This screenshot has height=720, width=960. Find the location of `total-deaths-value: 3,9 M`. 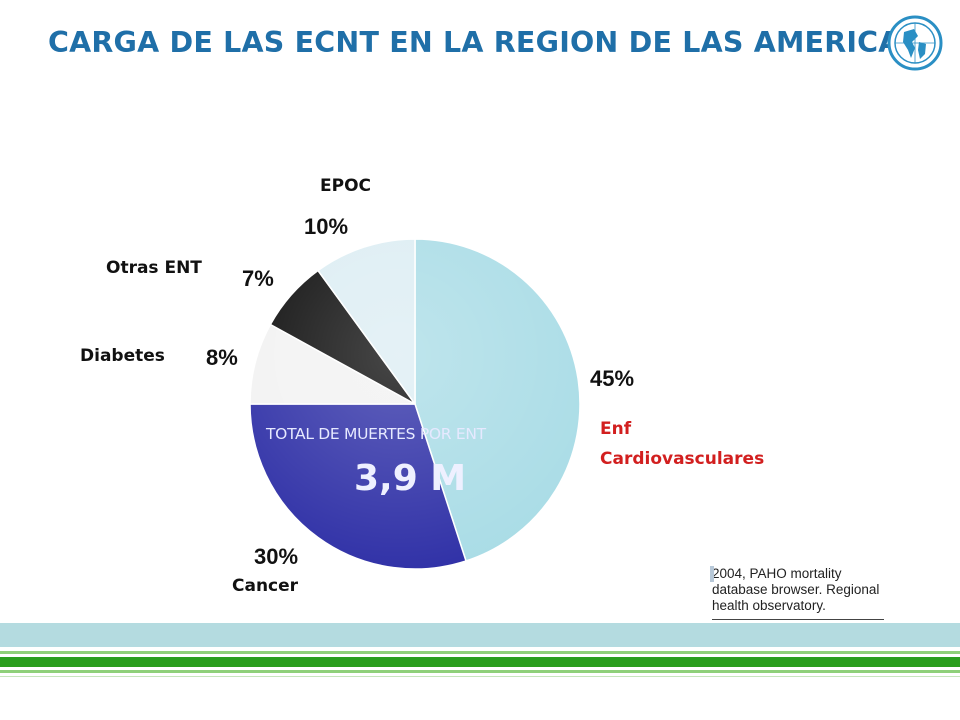

total-deaths-value: 3,9 M is located at coordinates (410, 478).